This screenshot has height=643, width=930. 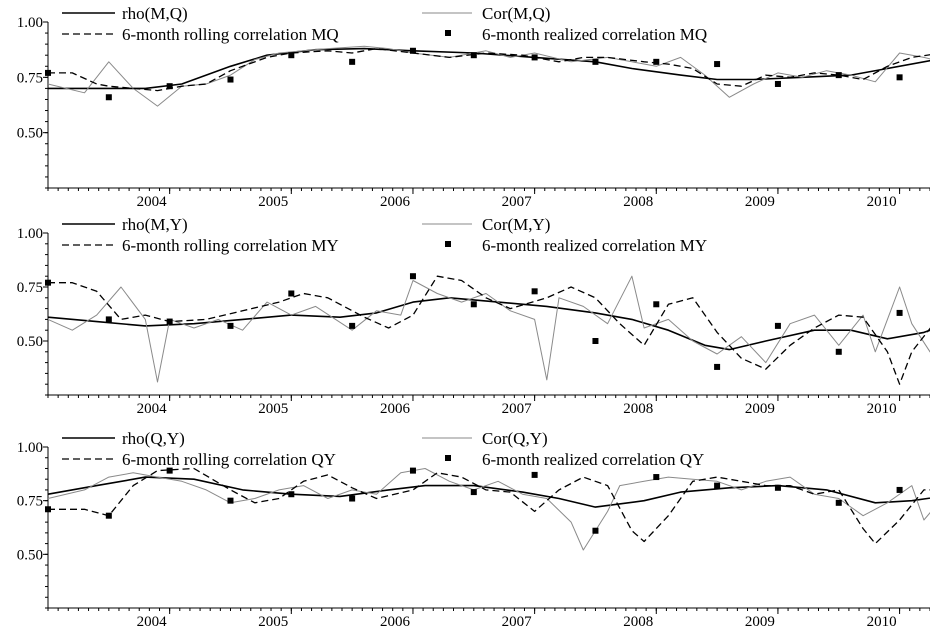 I want to click on series-line-rho-m-q, so click(x=489, y=68).